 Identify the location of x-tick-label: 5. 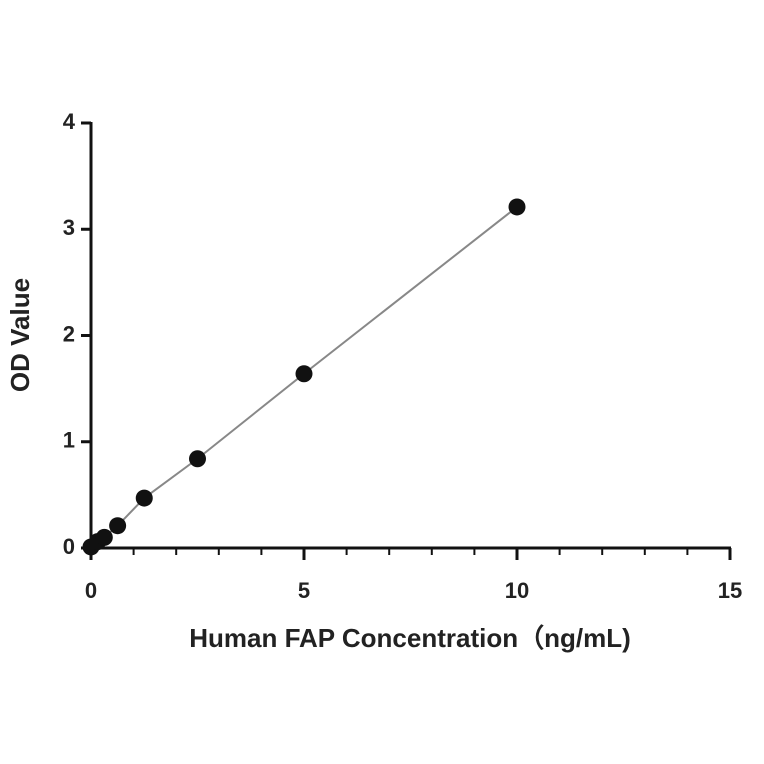
(304, 590).